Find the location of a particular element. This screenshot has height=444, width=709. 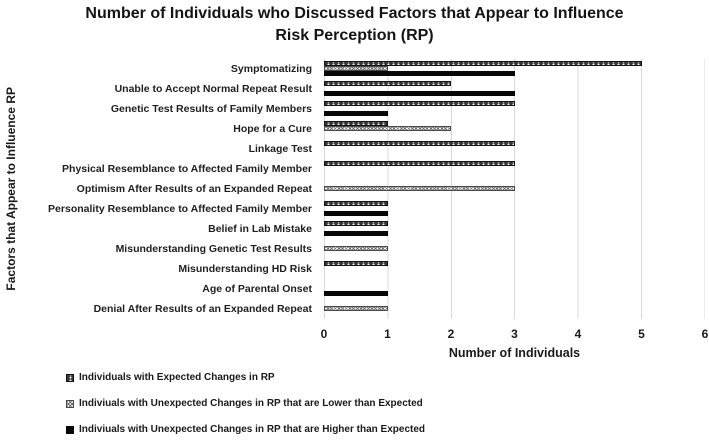

x-axis-title: Number of Individuals is located at coordinates (514, 353).